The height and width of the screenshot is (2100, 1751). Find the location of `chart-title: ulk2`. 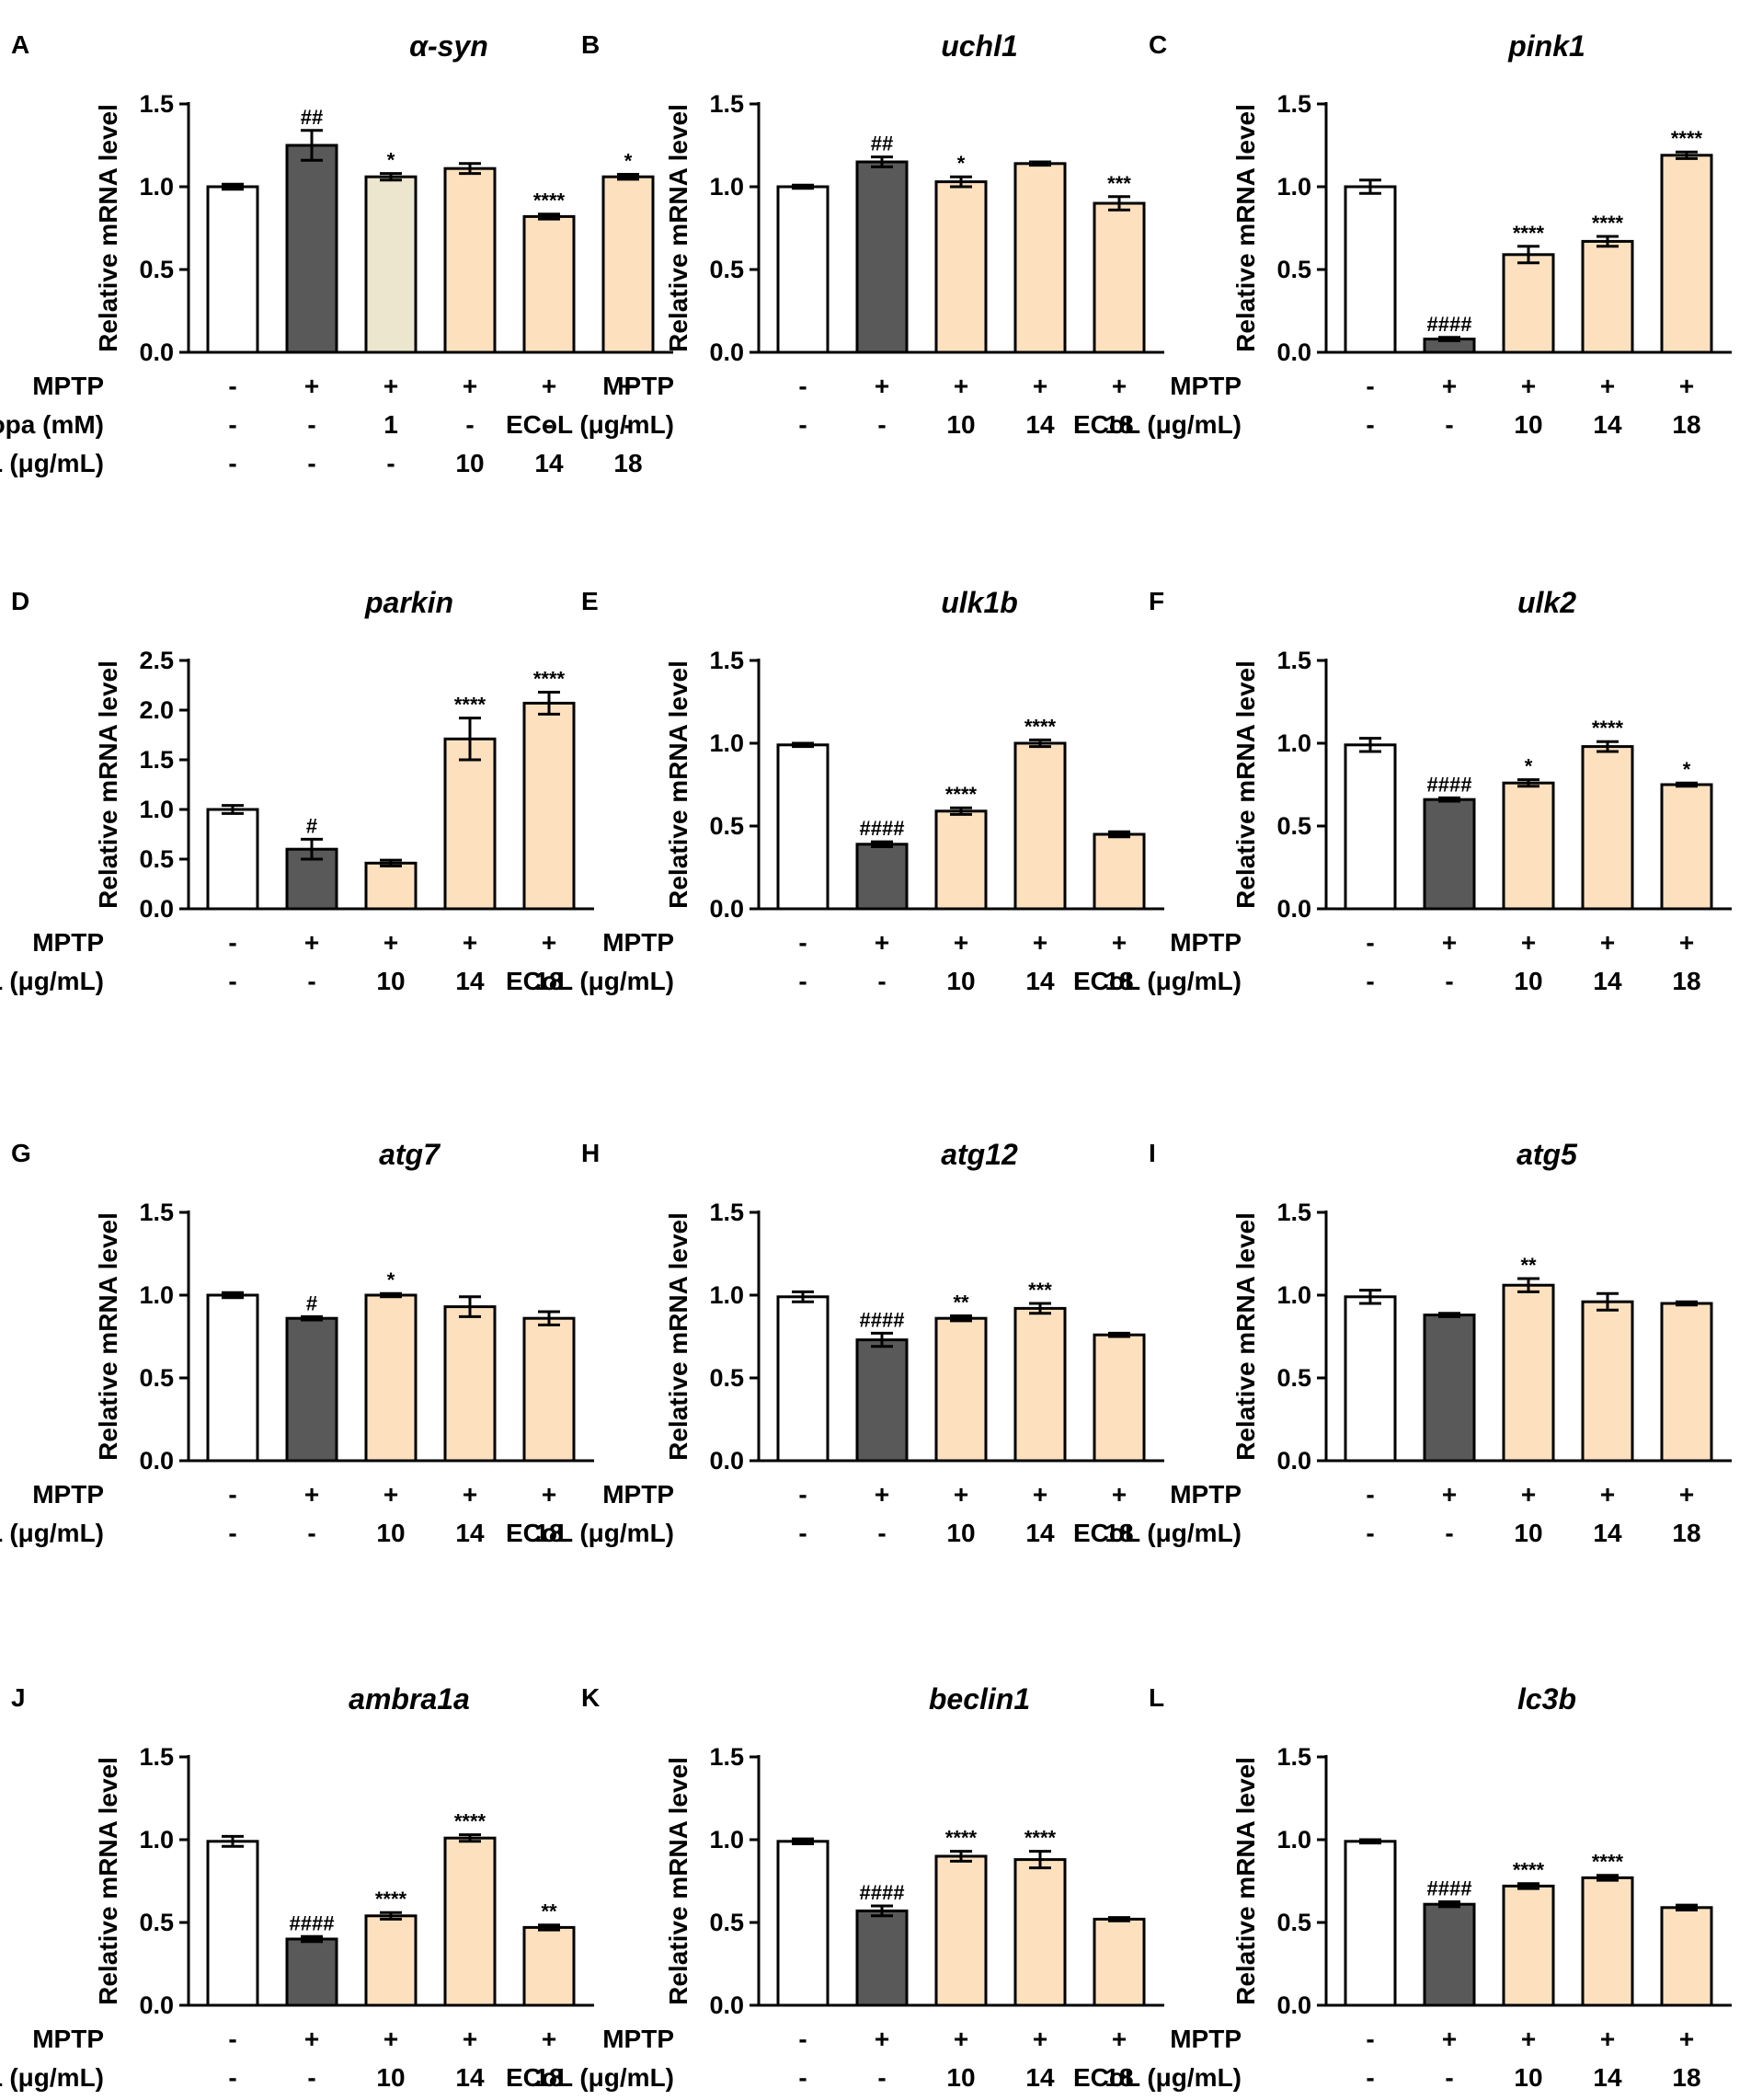

chart-title: ulk2 is located at coordinates (1546, 602).